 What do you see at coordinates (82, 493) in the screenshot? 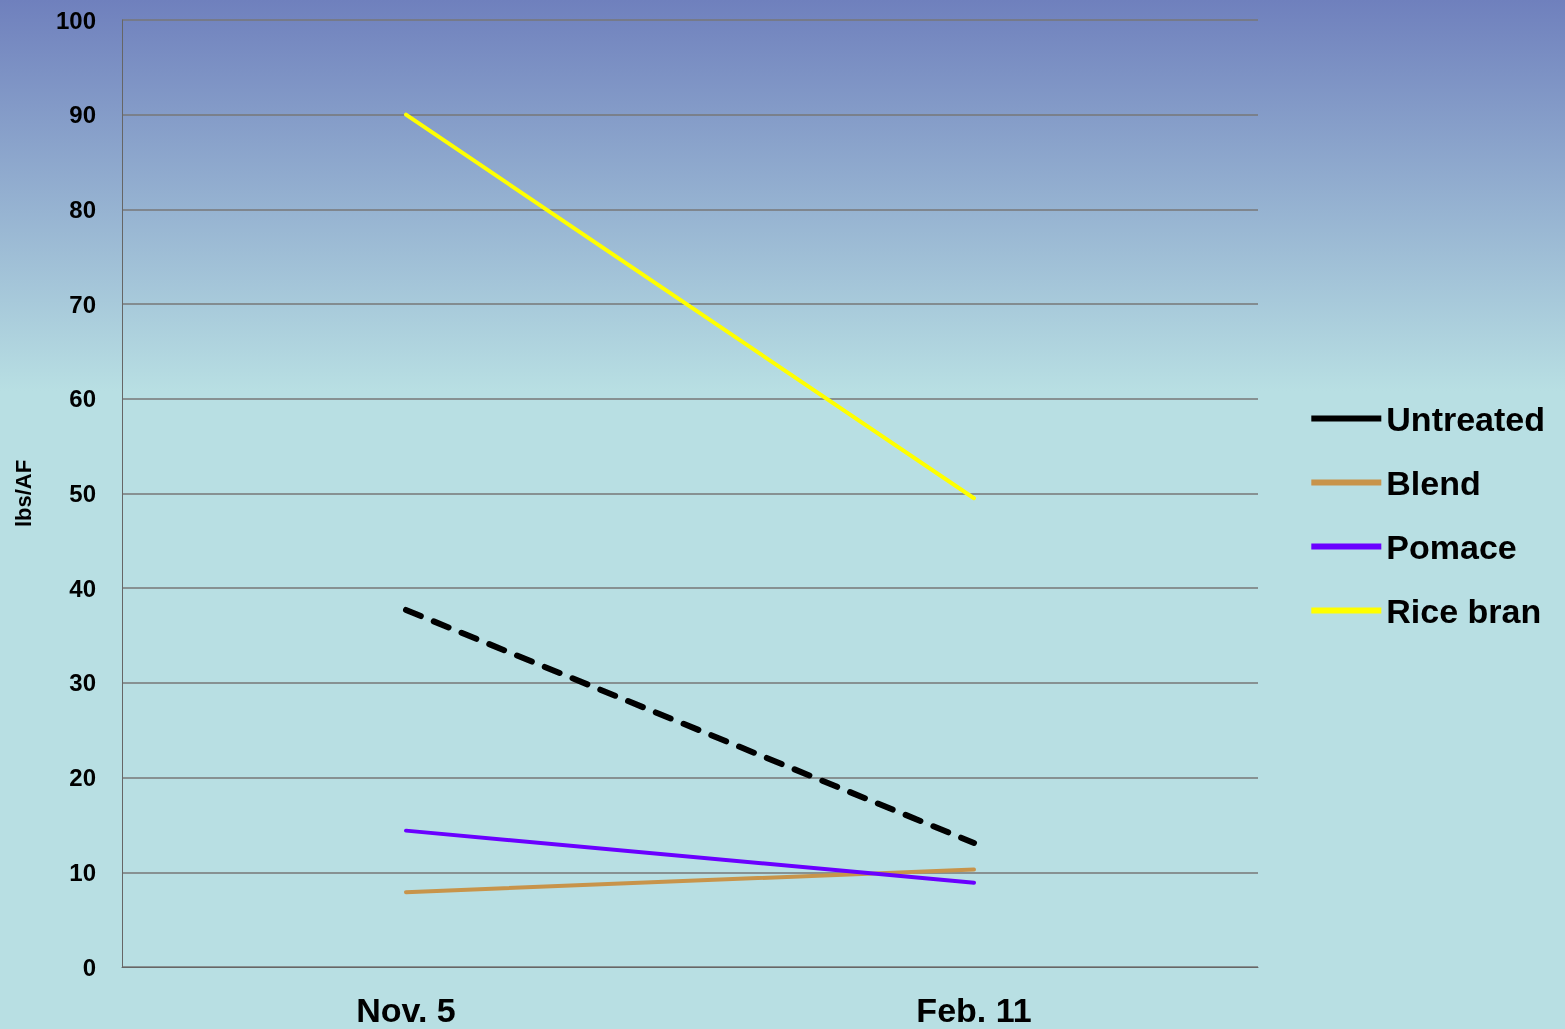
I see `y-tick-label: 50` at bounding box center [82, 493].